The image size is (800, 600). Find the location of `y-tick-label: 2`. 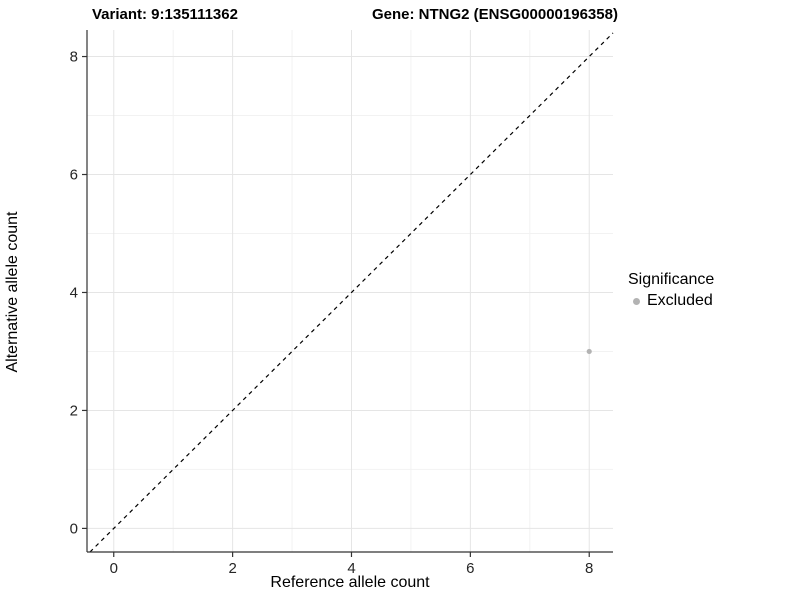

y-tick-label: 2 is located at coordinates (74, 410).